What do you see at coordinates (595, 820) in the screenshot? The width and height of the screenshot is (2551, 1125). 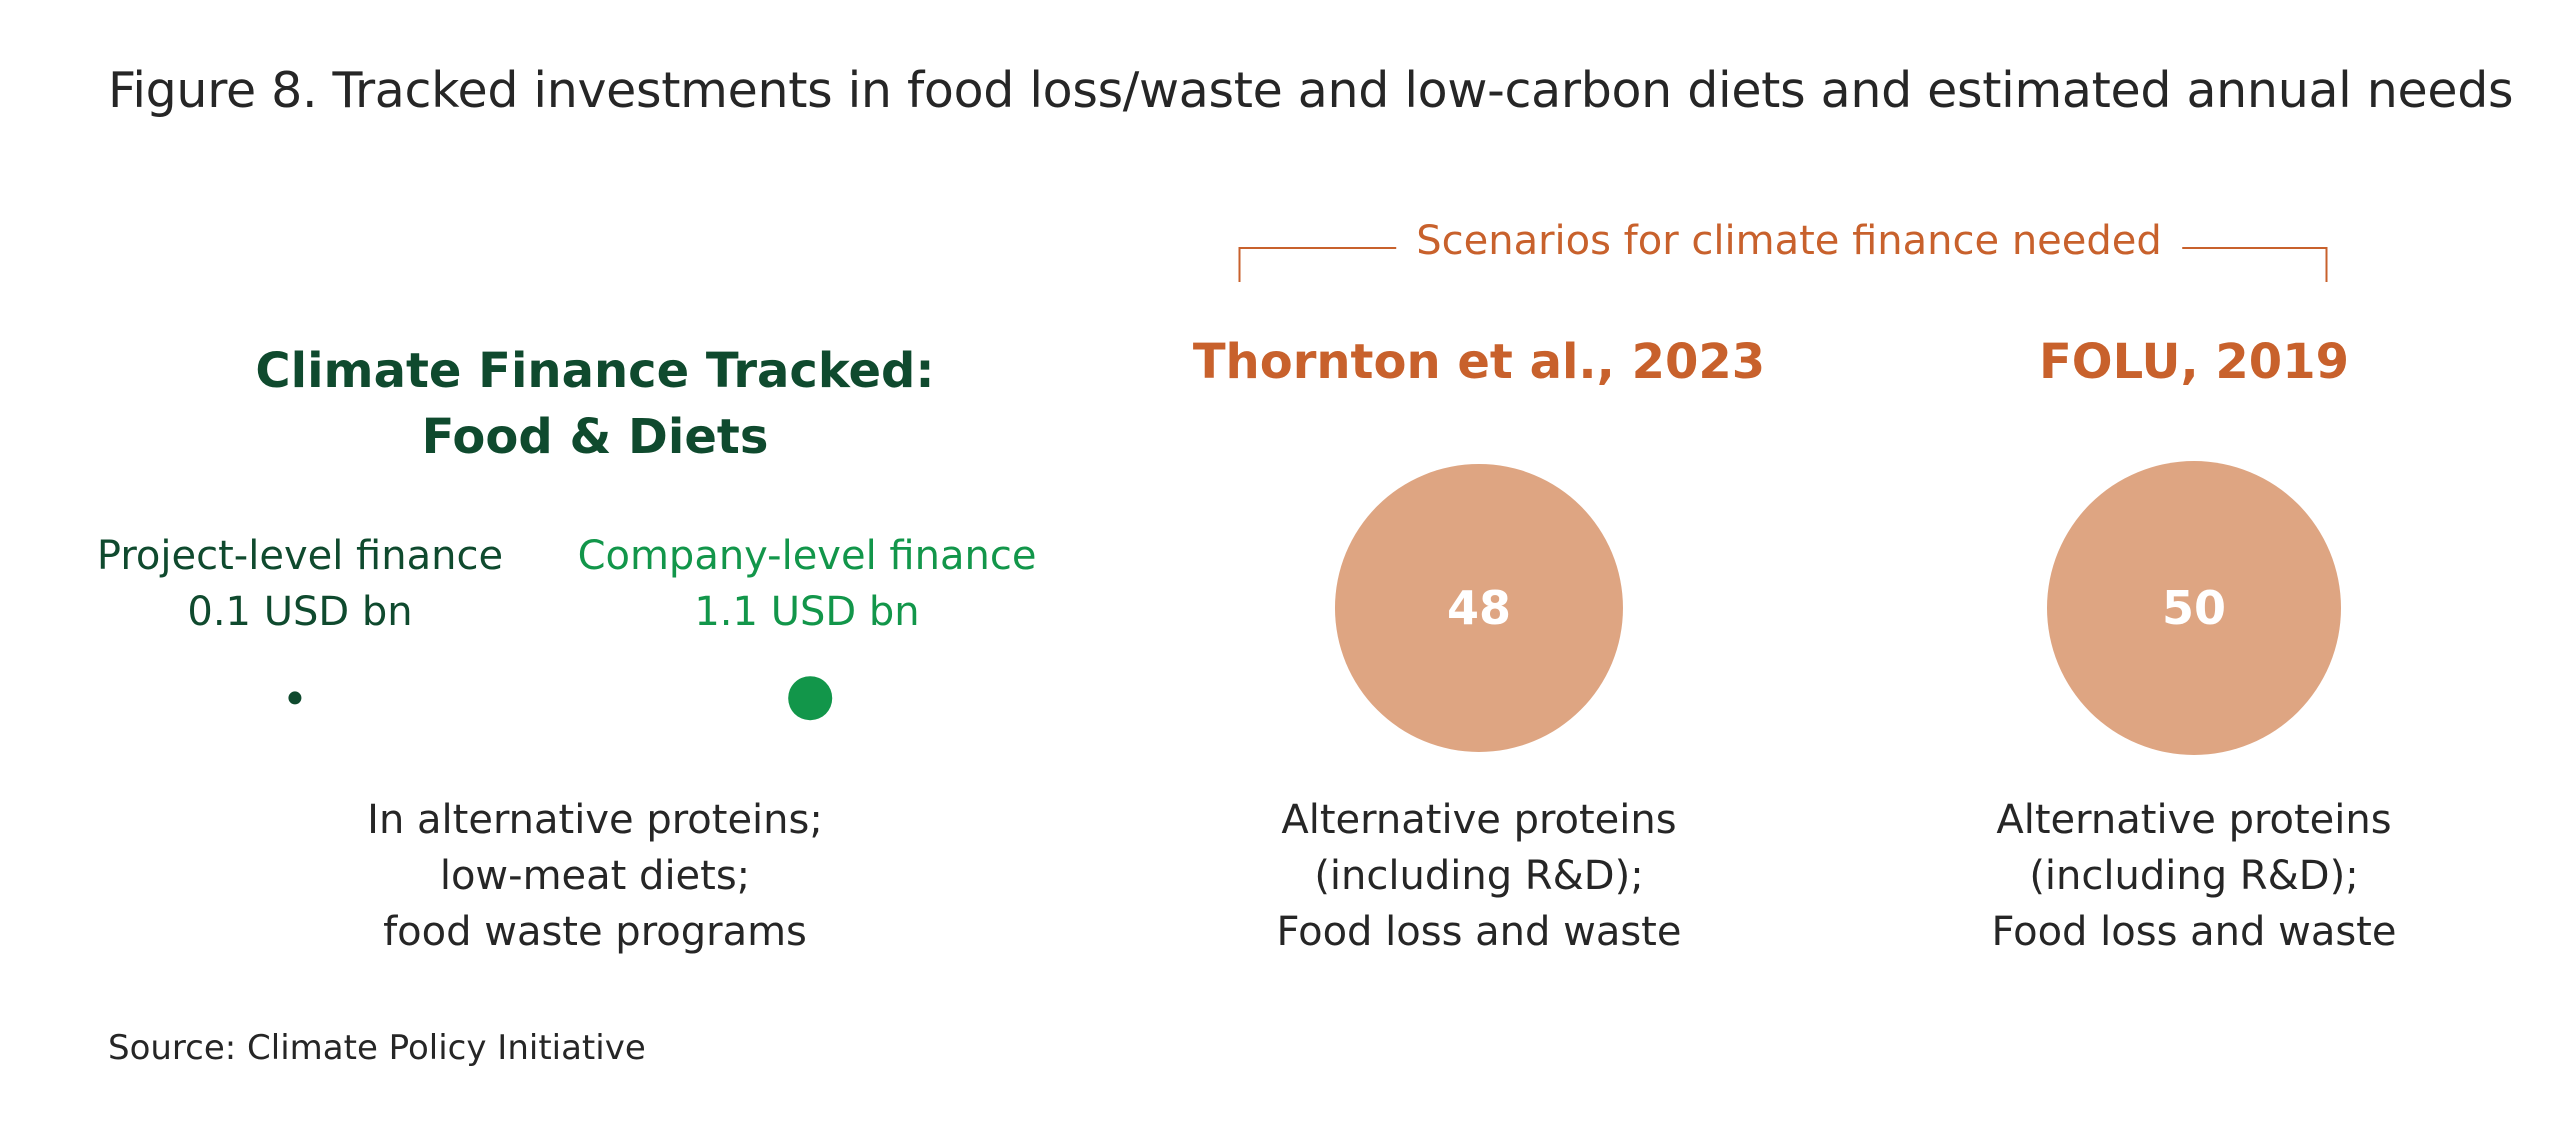 I see `tracked-desc-line-1: In alternative proteins;` at bounding box center [595, 820].